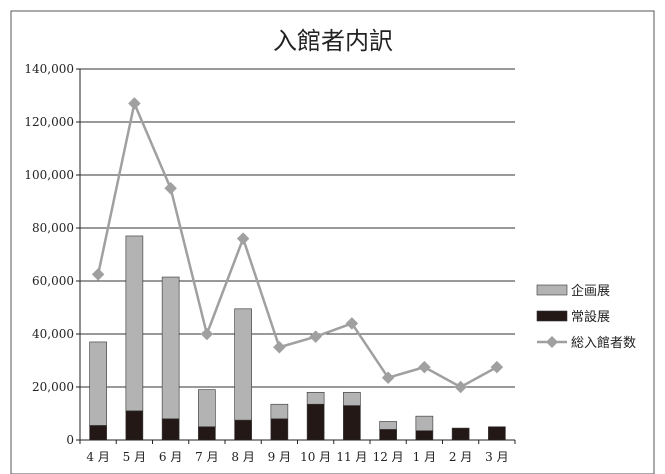 The height and width of the screenshot is (474, 665). I want to click on y-tick-label: 100,000, so click(49, 175).